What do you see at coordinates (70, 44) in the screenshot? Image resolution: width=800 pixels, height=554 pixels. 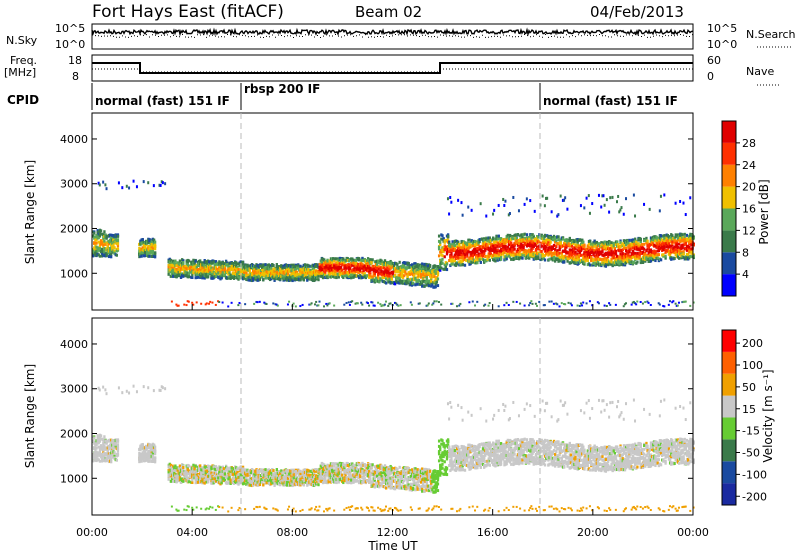 I see `noise-left-tick-low: 10^0` at bounding box center [70, 44].